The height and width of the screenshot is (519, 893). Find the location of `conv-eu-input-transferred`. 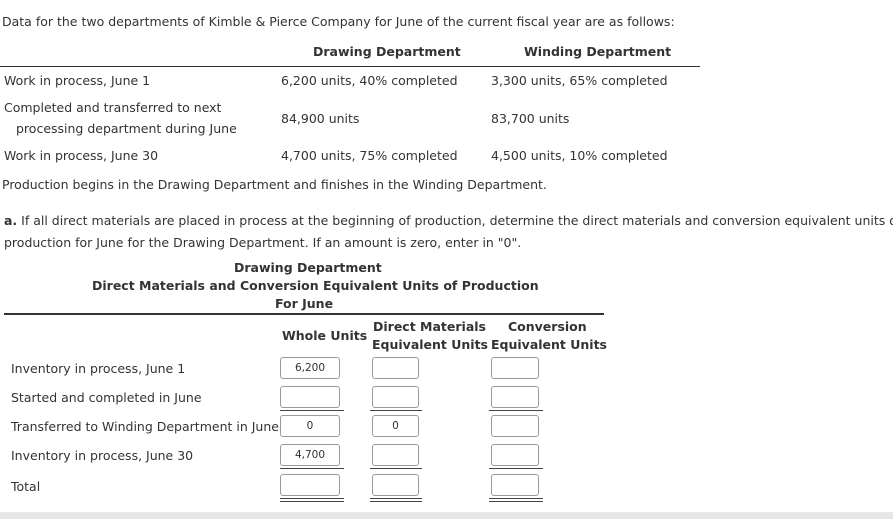

conv-eu-input-transferred is located at coordinates (515, 426).